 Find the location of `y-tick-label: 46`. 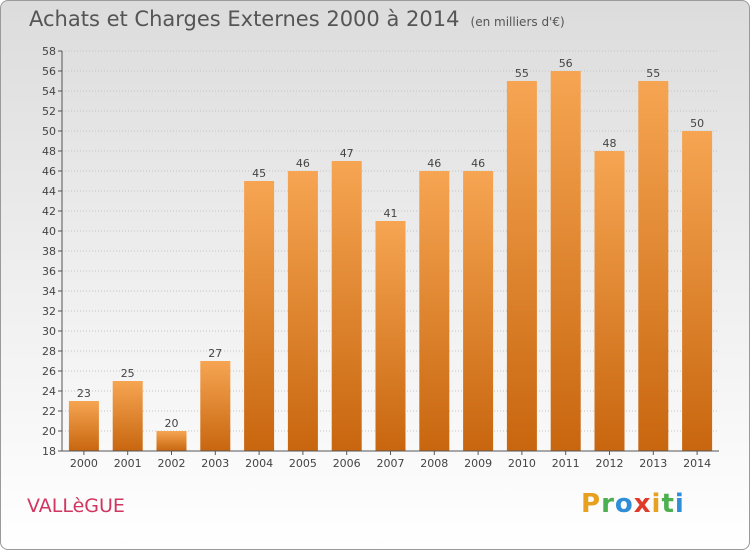

y-tick-label: 46 is located at coordinates (49, 171).